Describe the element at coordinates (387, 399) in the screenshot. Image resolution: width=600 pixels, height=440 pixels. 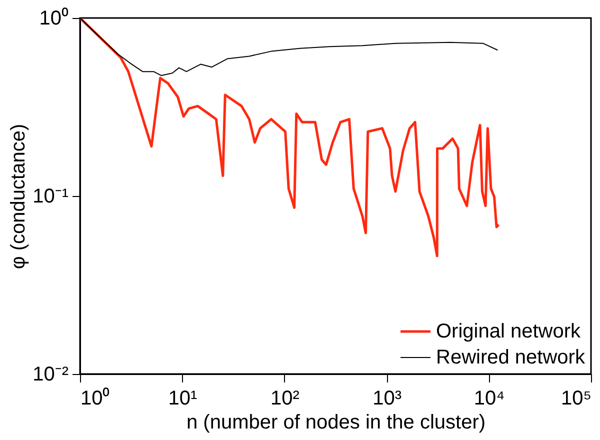
I see `x-tick-label: 10³` at that location.